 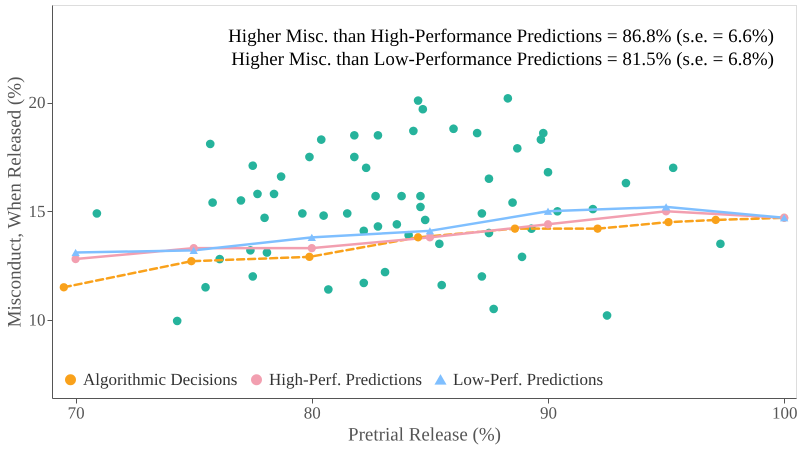 I want to click on legend-label: Algorithmic Decisions, so click(x=160, y=379).